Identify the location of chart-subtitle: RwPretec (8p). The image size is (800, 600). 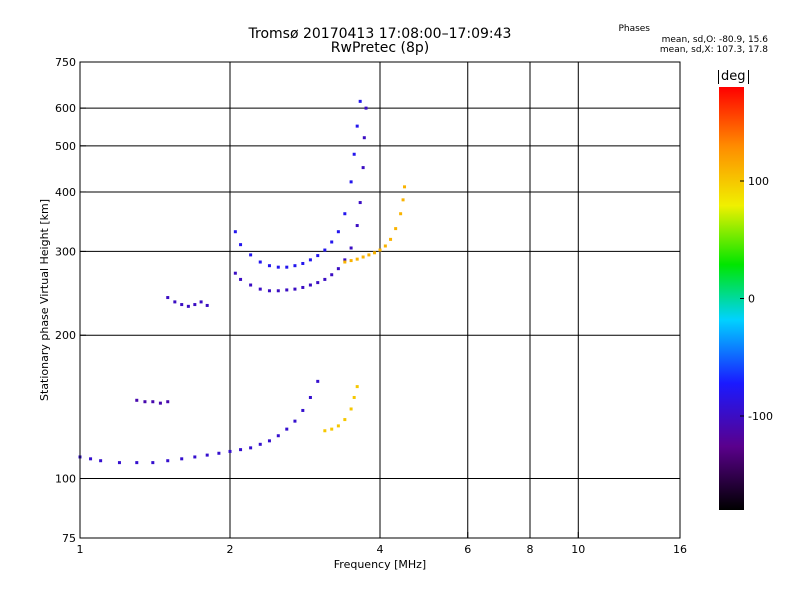
(380, 48).